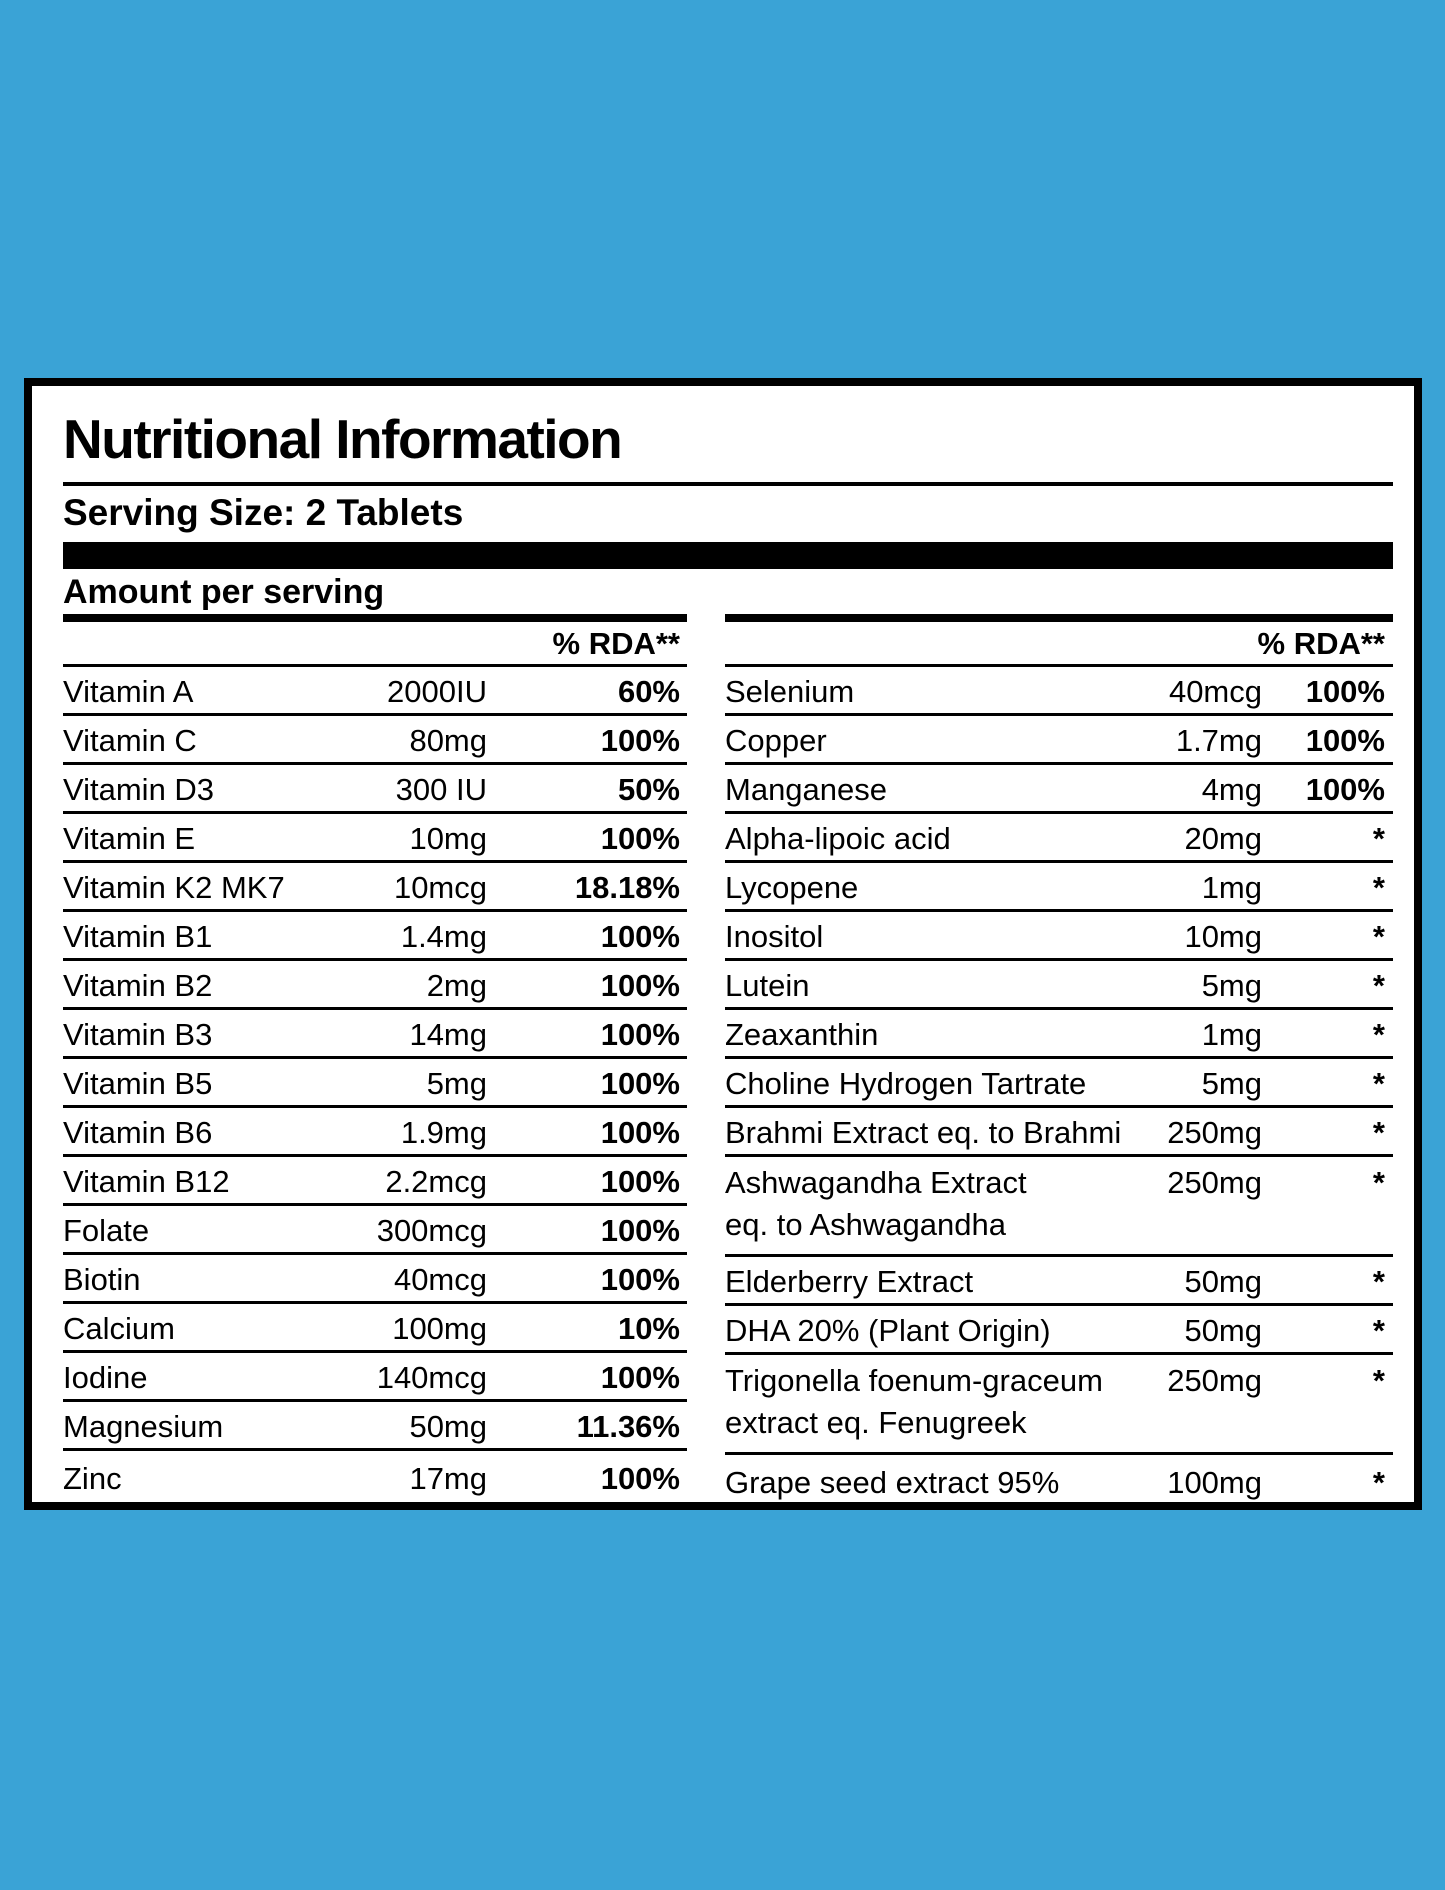 The width and height of the screenshot is (1445, 1890). What do you see at coordinates (790, 691) in the screenshot?
I see `nutrient-name: Selenium` at bounding box center [790, 691].